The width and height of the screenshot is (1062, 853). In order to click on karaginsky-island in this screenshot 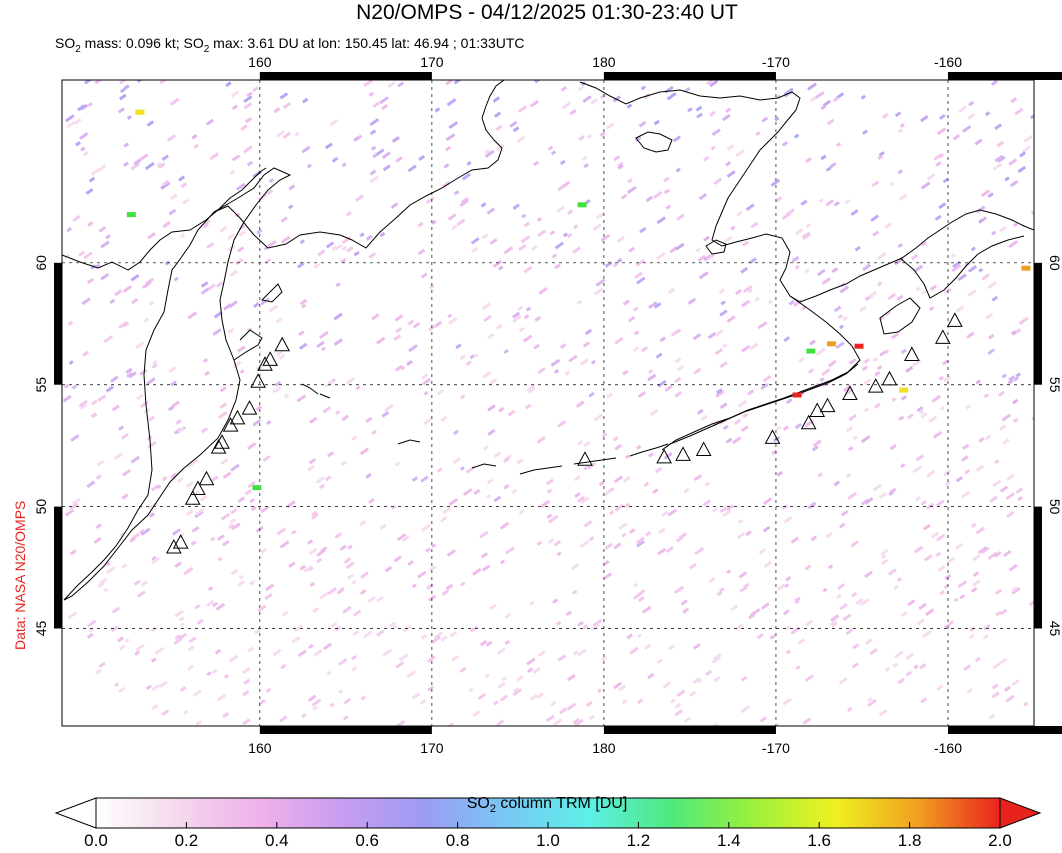, I will do `click(271, 293)`.